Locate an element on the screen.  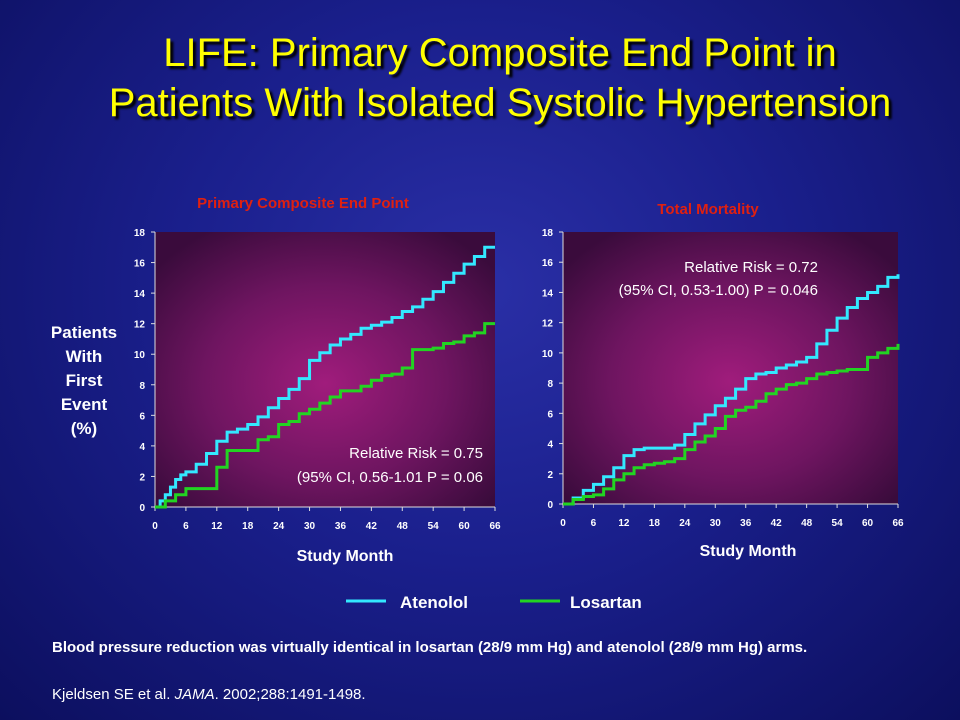
citation-authors: Kjeldsen SE et al. is located at coordinates (113, 694).